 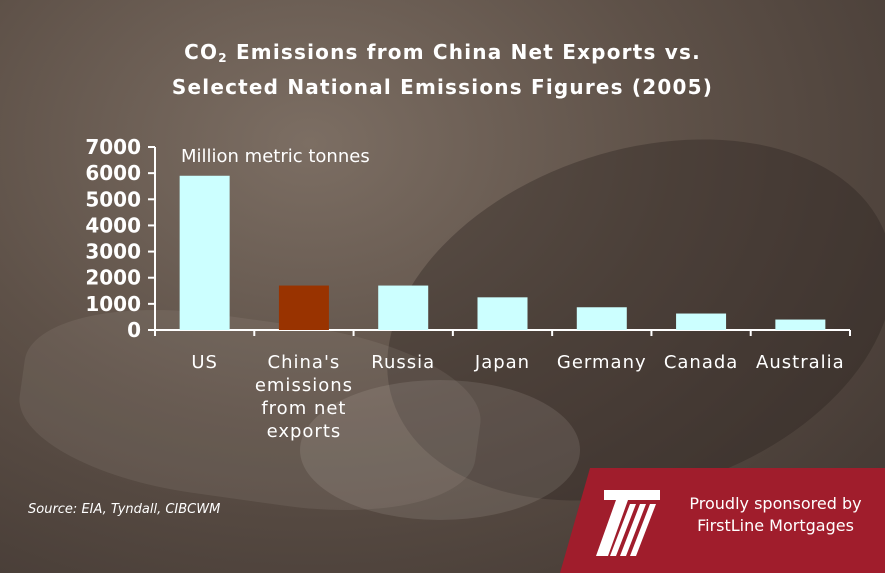 I want to click on firstline-logo-icon, so click(x=628, y=523).